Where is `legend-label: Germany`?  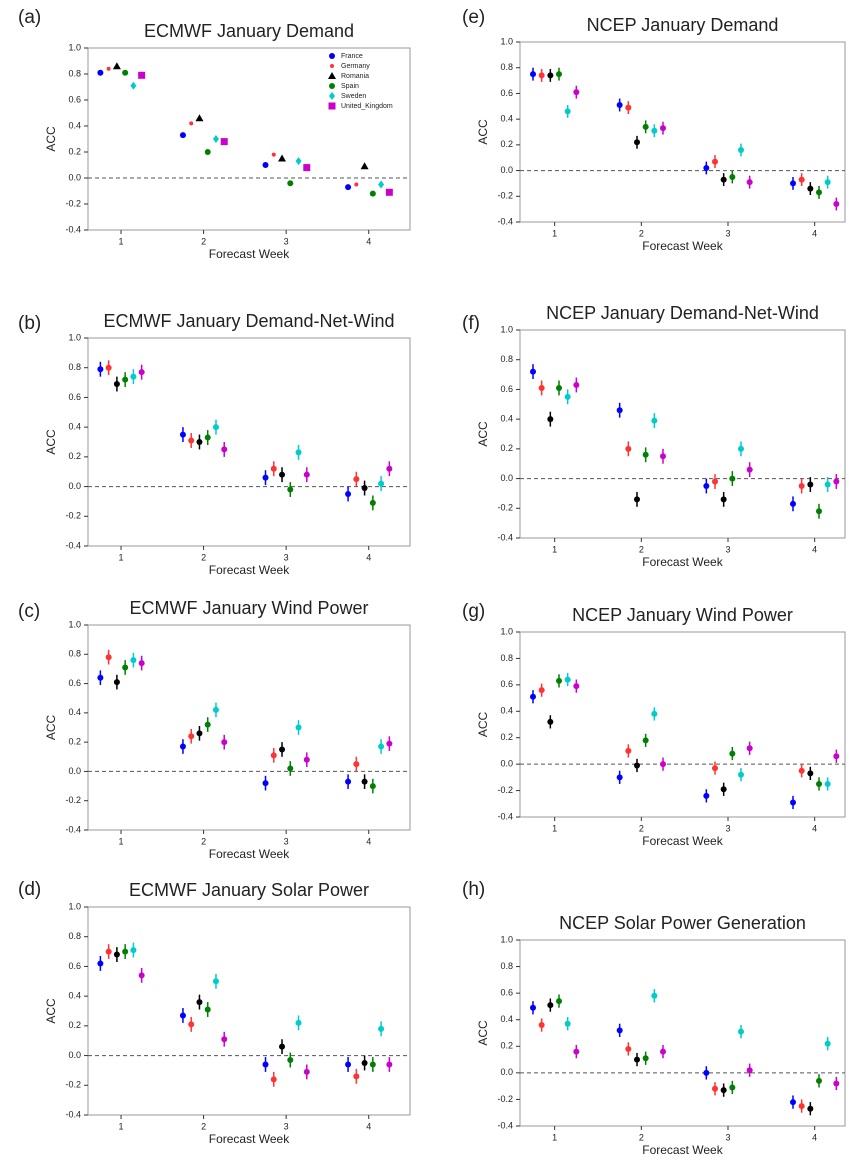 legend-label: Germany is located at coordinates (355, 66).